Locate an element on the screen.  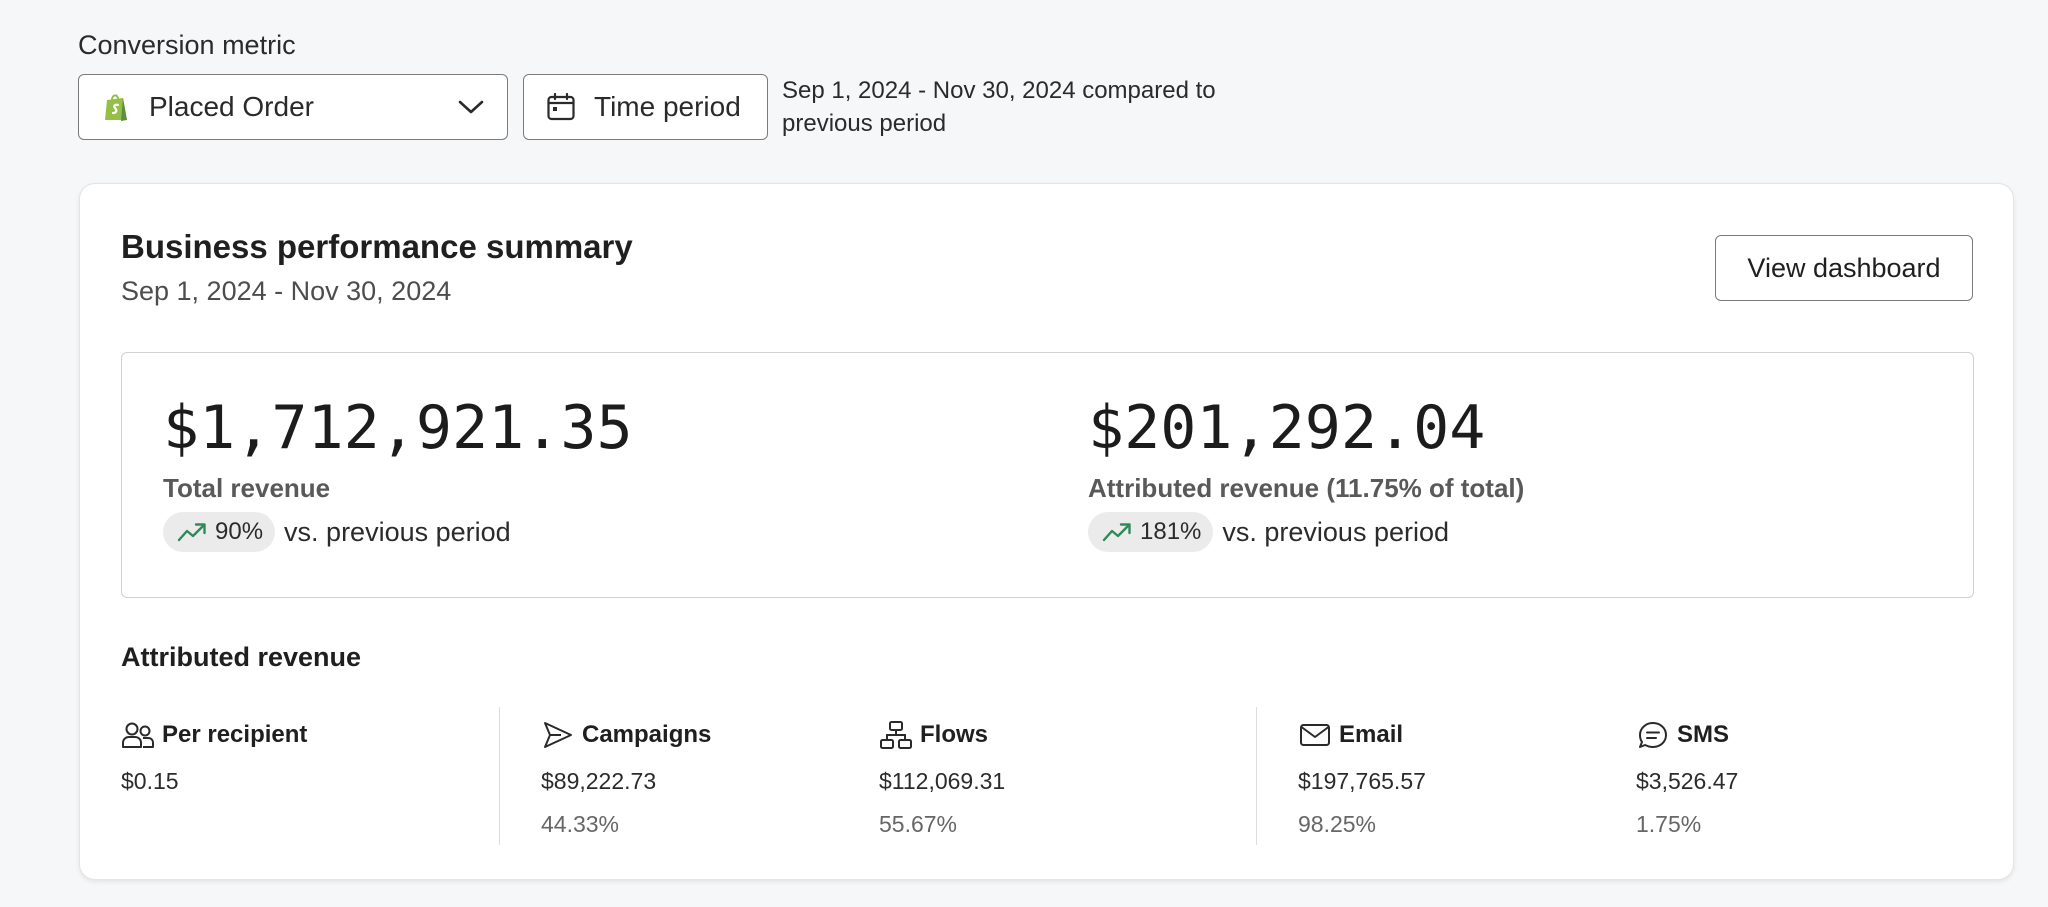
shopify-icon is located at coordinates (116, 107).